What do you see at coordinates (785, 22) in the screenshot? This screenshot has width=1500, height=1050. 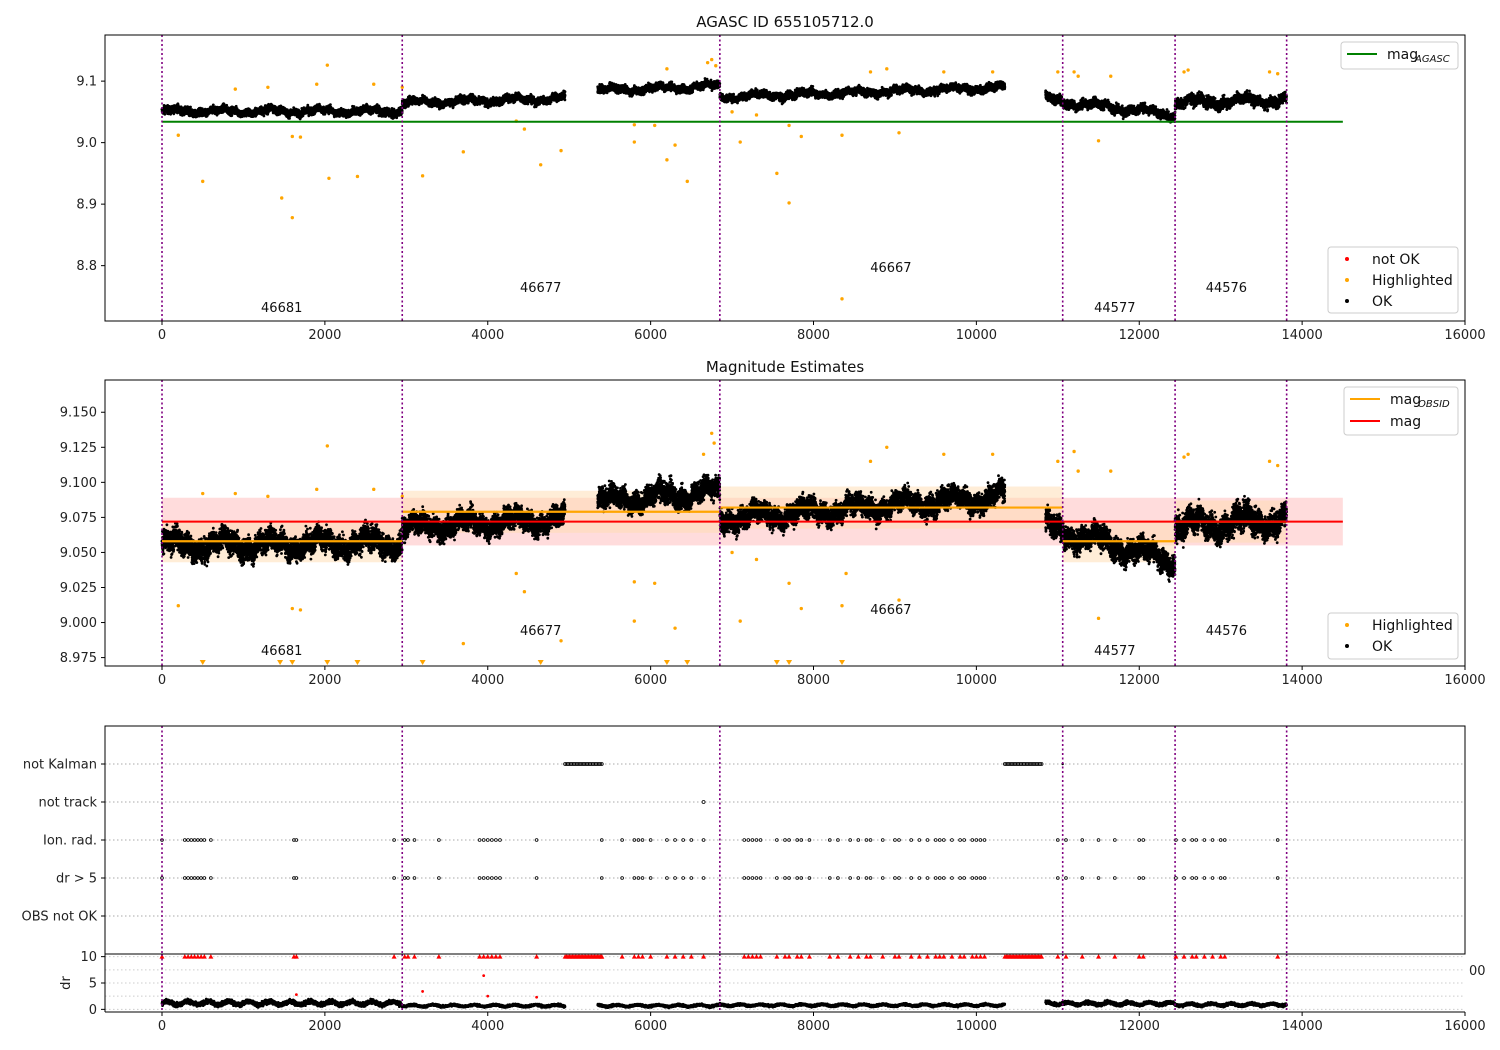 I see `panel1-title: AGASC ID 655105712.0` at bounding box center [785, 22].